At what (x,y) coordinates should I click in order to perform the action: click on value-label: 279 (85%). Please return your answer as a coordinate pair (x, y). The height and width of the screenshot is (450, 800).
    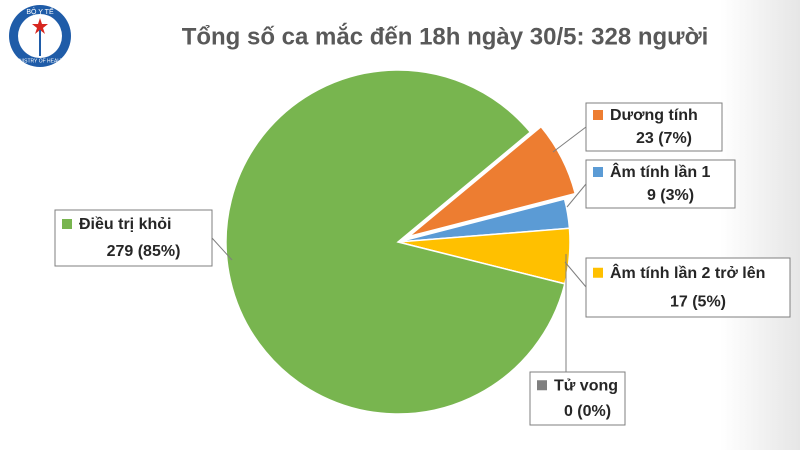
    Looking at the image, I should click on (144, 251).